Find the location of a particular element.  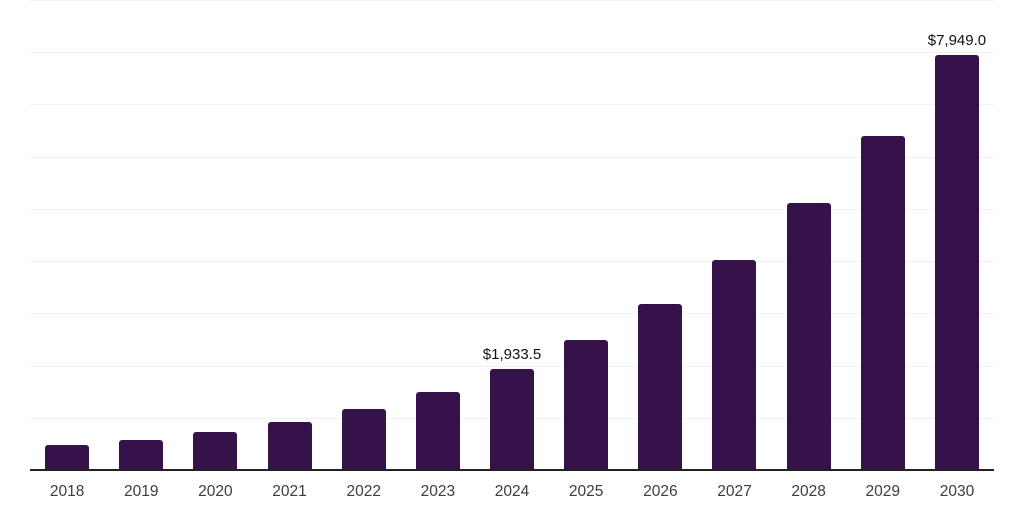

data-label-2030: $7,949.0 is located at coordinates (957, 40).